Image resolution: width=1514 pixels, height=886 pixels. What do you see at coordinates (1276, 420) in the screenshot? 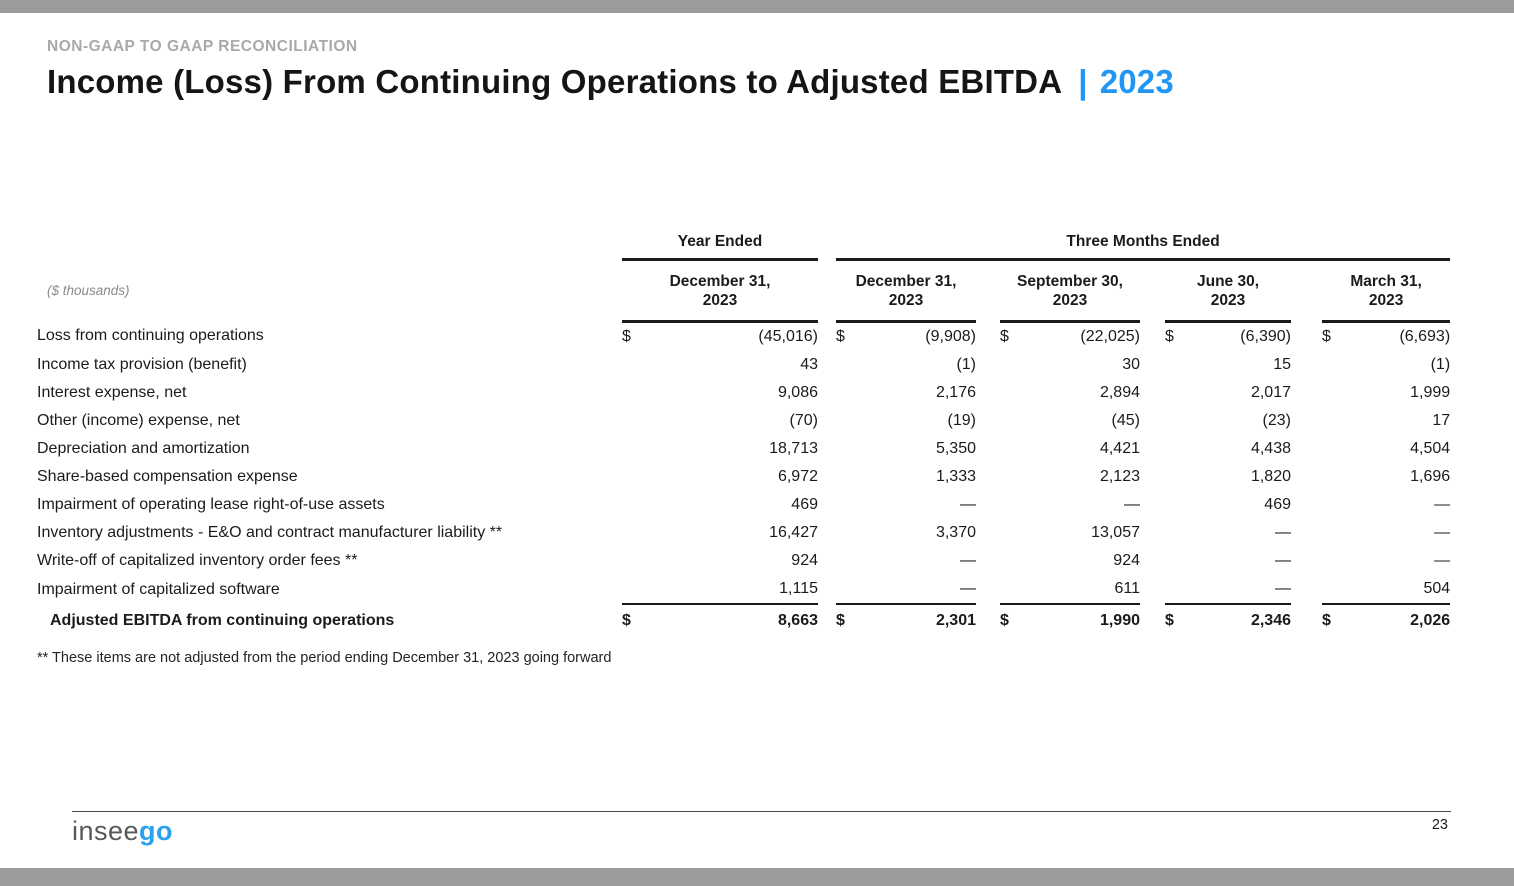
I see `cell-value: (23)` at bounding box center [1276, 420].